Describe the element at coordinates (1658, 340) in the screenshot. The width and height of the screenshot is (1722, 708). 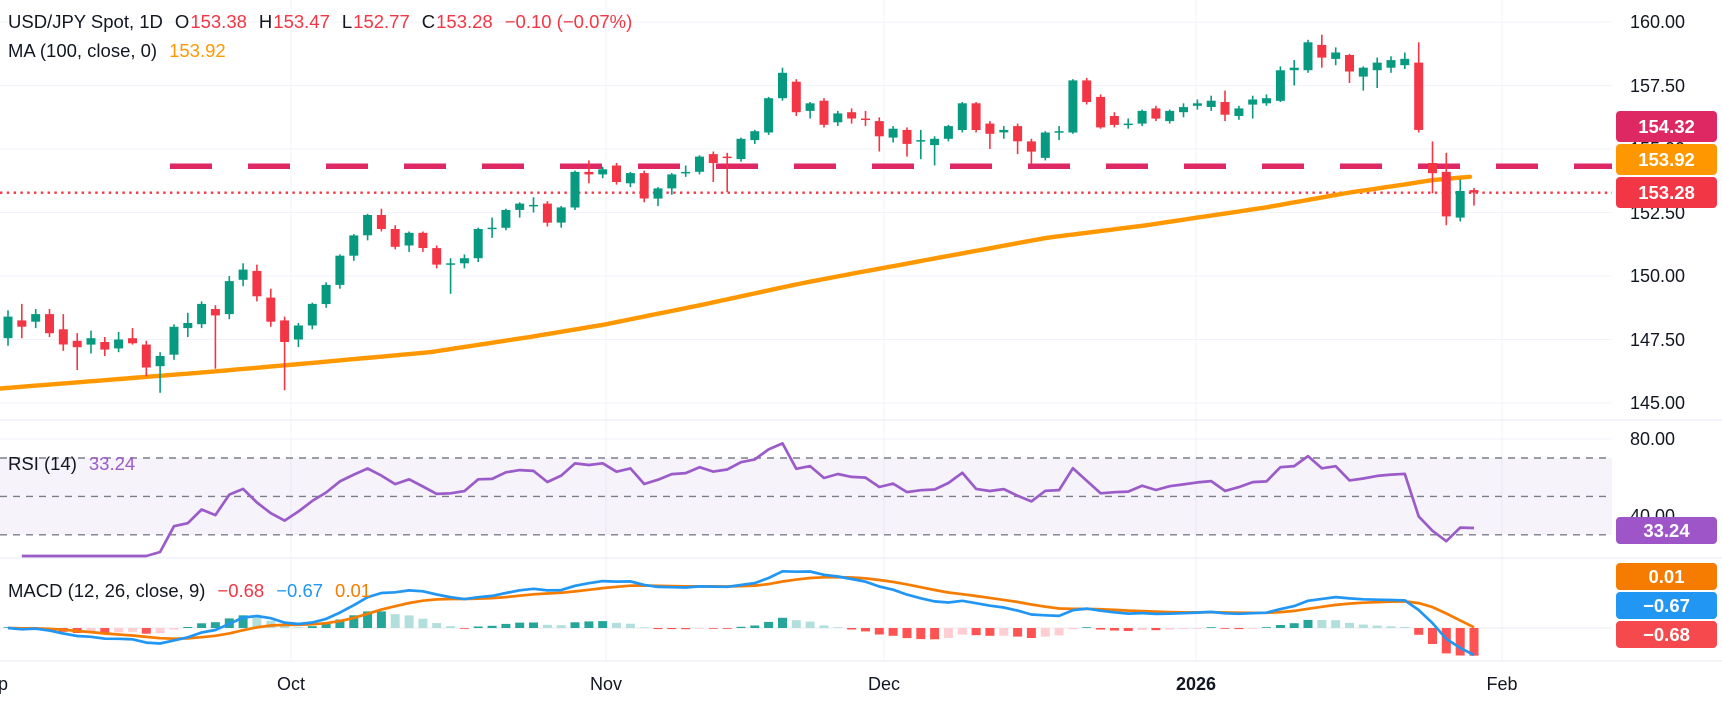
I see `price-axis-label: 147.50` at that location.